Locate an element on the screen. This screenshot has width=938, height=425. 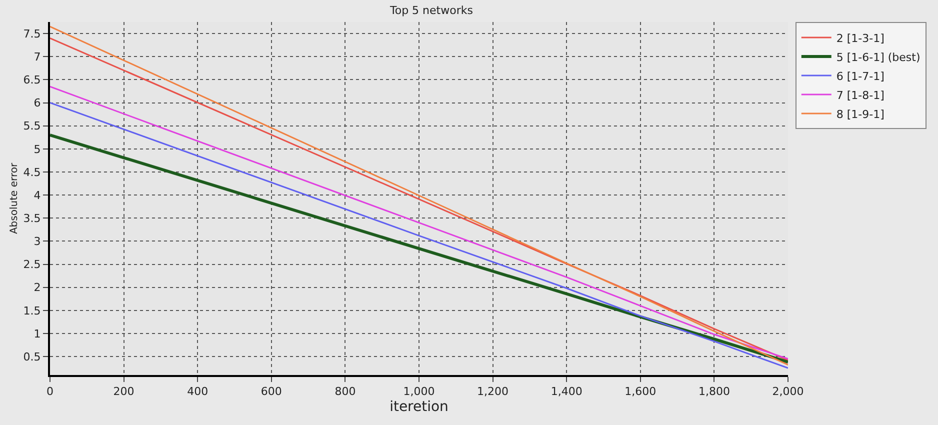
y-tick-label: 6 is located at coordinates (37, 103).